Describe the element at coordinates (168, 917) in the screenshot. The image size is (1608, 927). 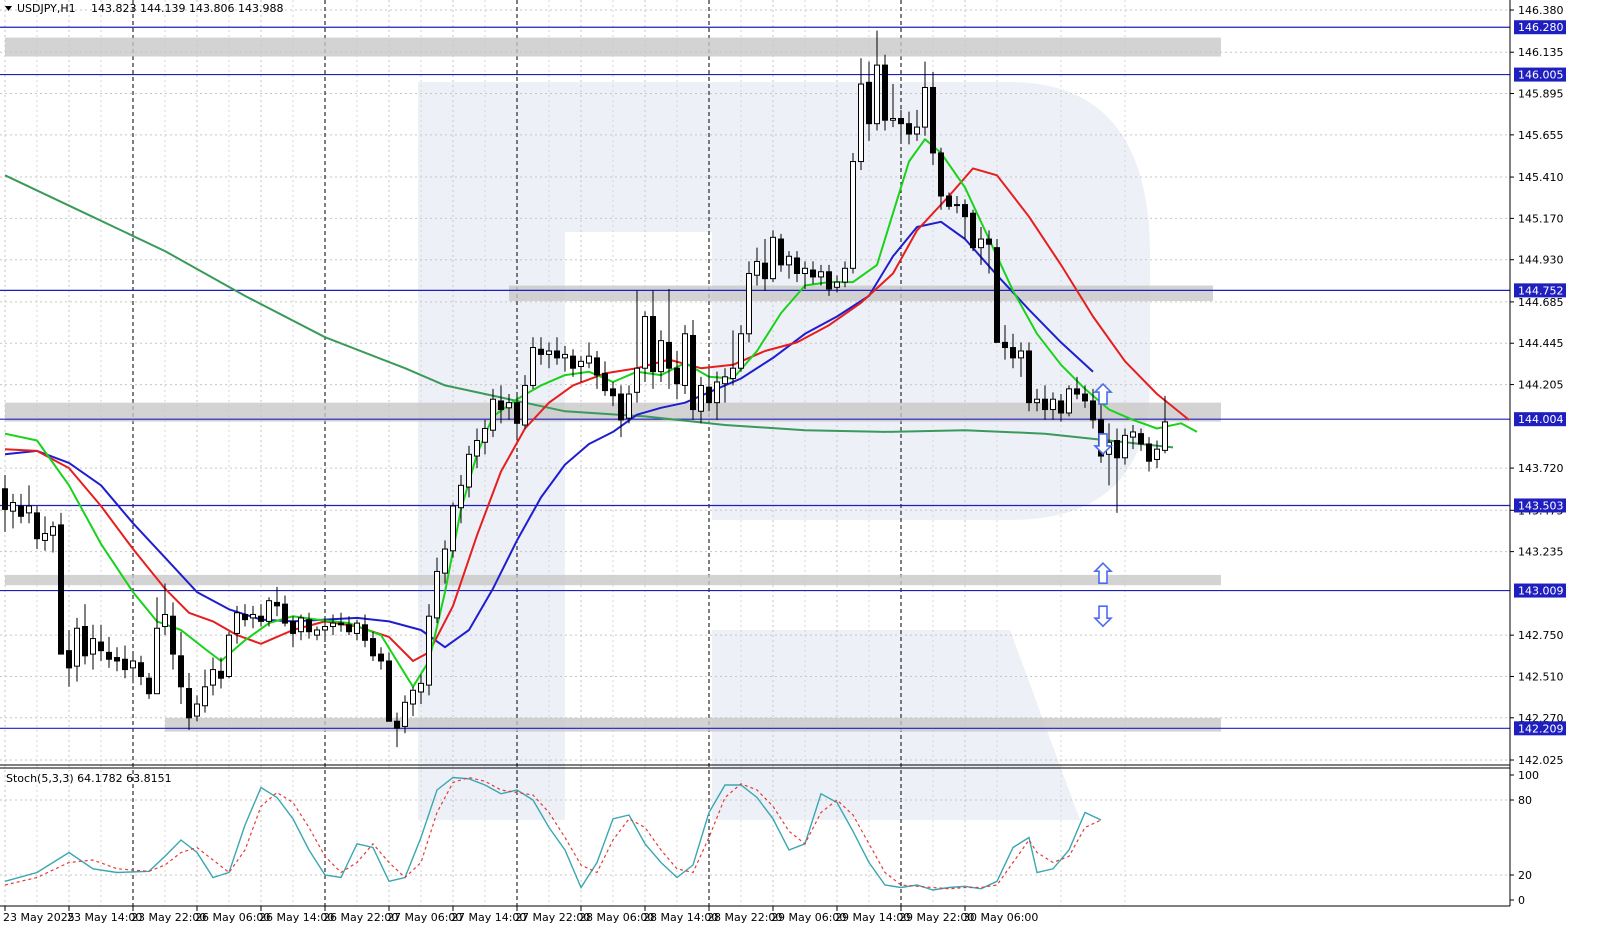
I see `time-tick-label: 23 May 22:00` at that location.